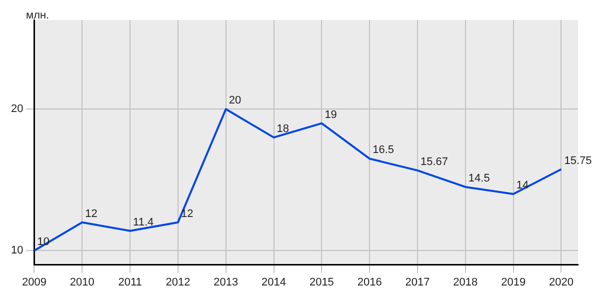 Image resolution: width=600 pixels, height=300 pixels. Describe the element at coordinates (369, 282) in the screenshot. I see `x-tick-label: 2016` at that location.